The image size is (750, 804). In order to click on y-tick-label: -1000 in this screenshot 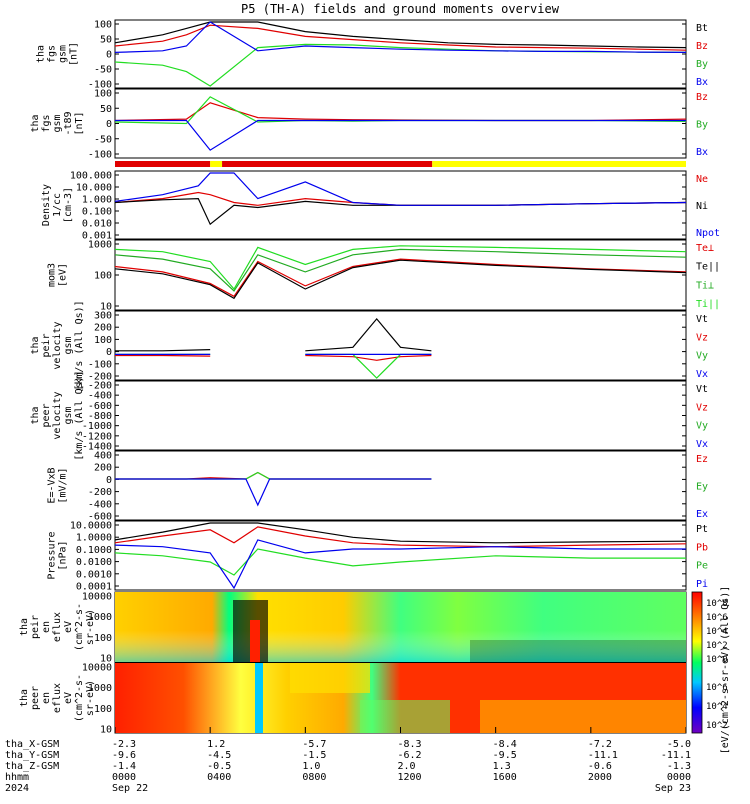, I will do `click(97, 426)`.